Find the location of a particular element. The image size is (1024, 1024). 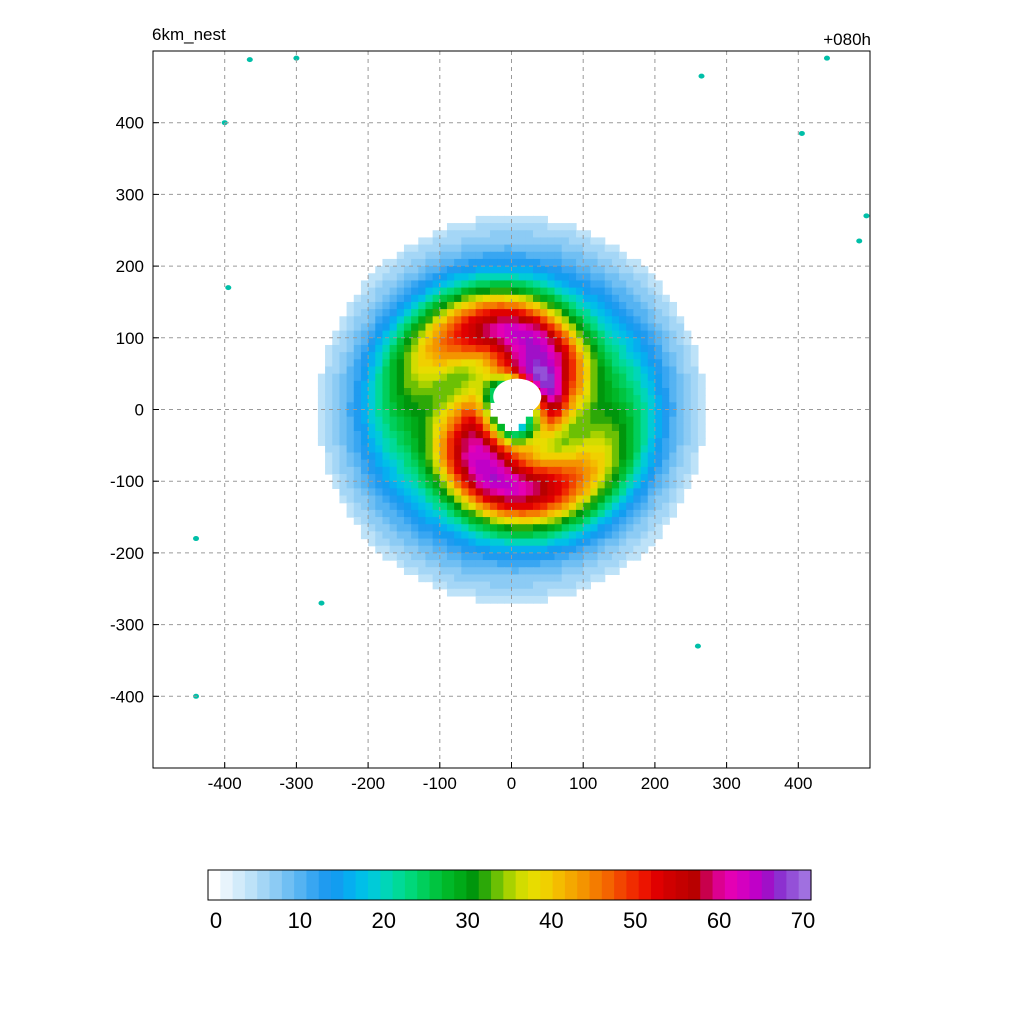

colorbar: 0 10 20 30 40 50 60 70 is located at coordinates (511, 901).